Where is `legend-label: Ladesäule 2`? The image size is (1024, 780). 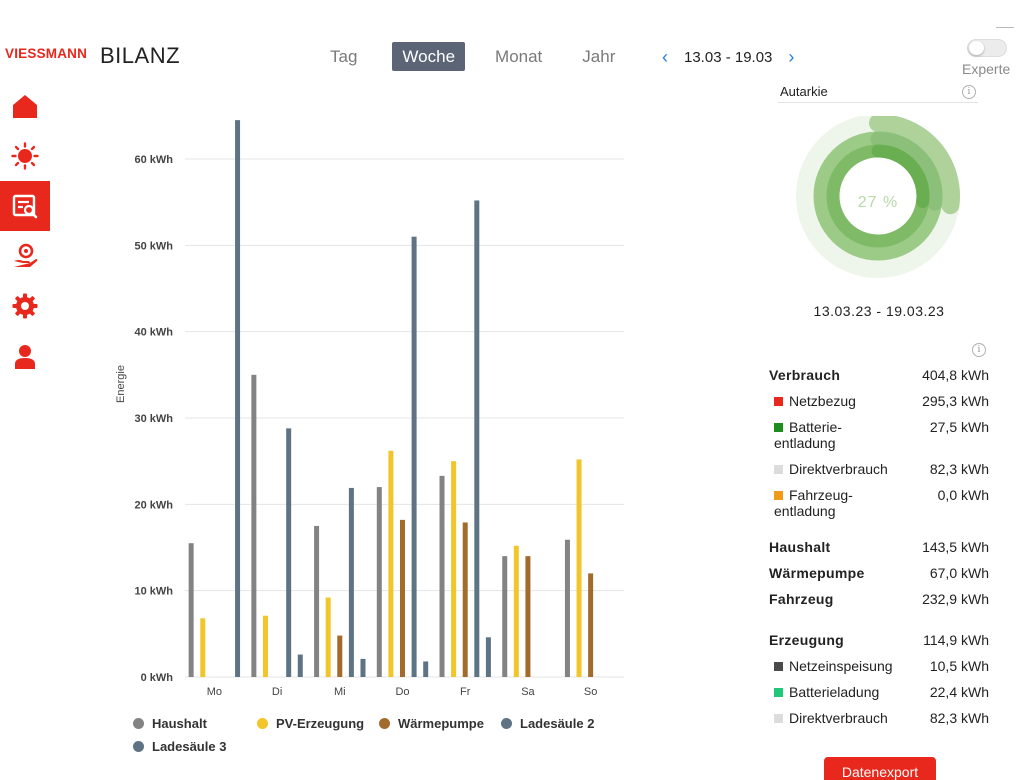 legend-label: Ladesäule 2 is located at coordinates (557, 723).